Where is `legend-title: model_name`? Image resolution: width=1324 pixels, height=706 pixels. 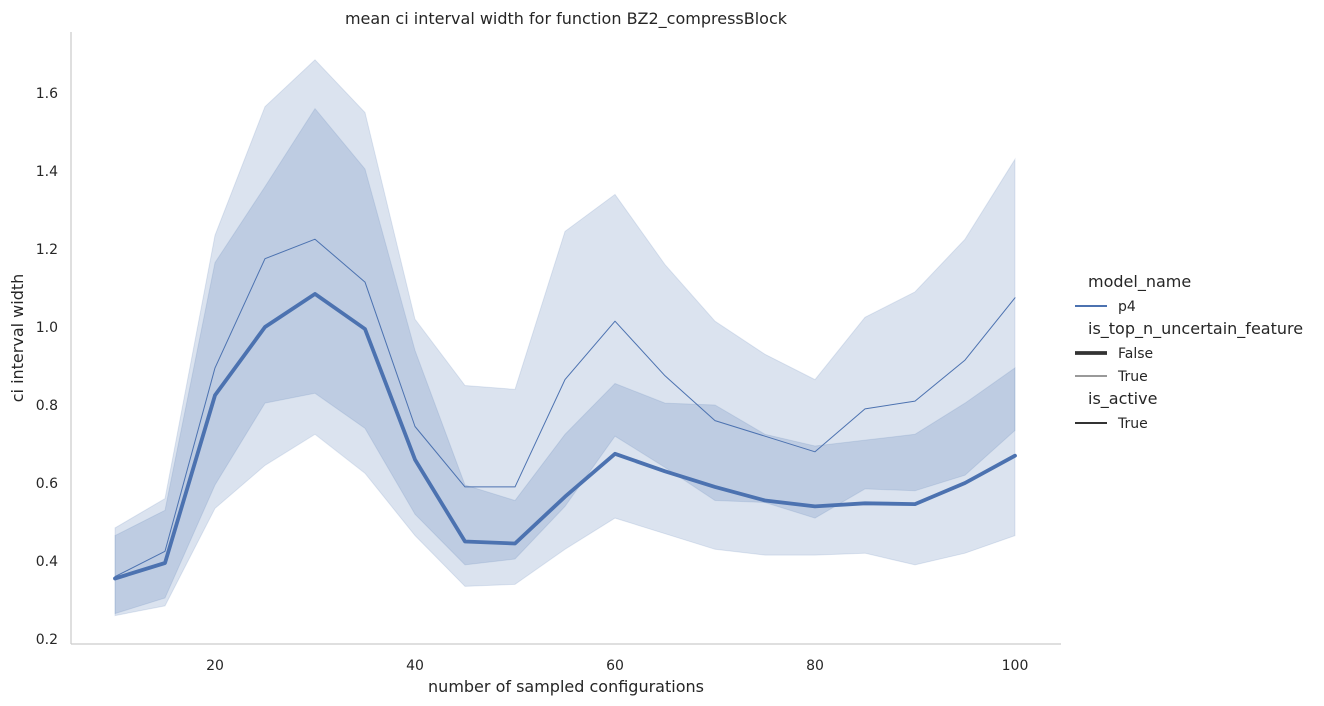
legend-title: model_name is located at coordinates (1139, 282).